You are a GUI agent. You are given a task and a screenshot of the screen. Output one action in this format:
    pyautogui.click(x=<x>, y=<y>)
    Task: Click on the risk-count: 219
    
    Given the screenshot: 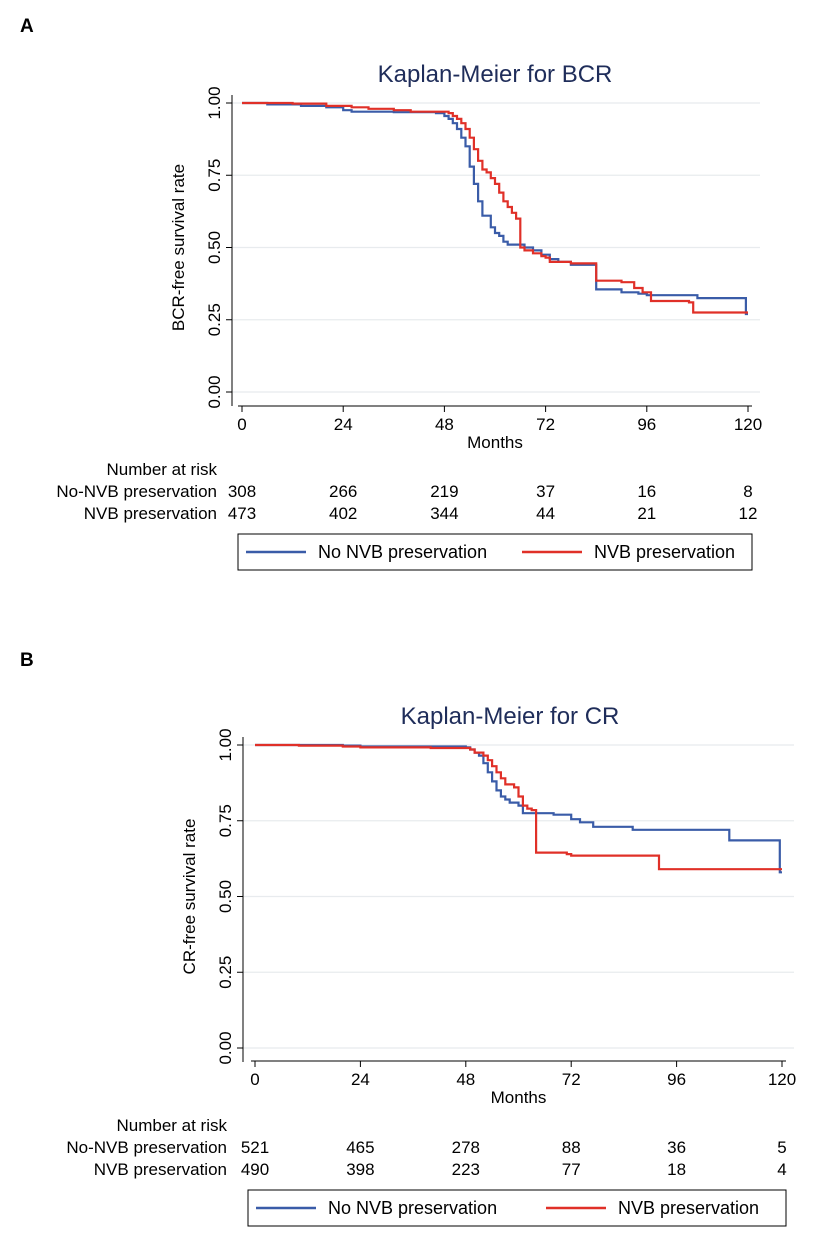 What is the action you would take?
    pyautogui.click(x=444, y=491)
    